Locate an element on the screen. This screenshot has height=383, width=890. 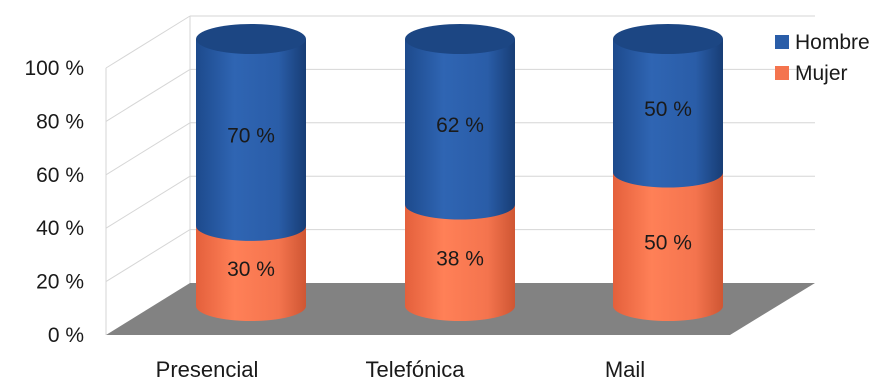
y-axis-ticks: 0 % 20 % 40 % 60 % 80 % 100 % is located at coordinates (54, 202).